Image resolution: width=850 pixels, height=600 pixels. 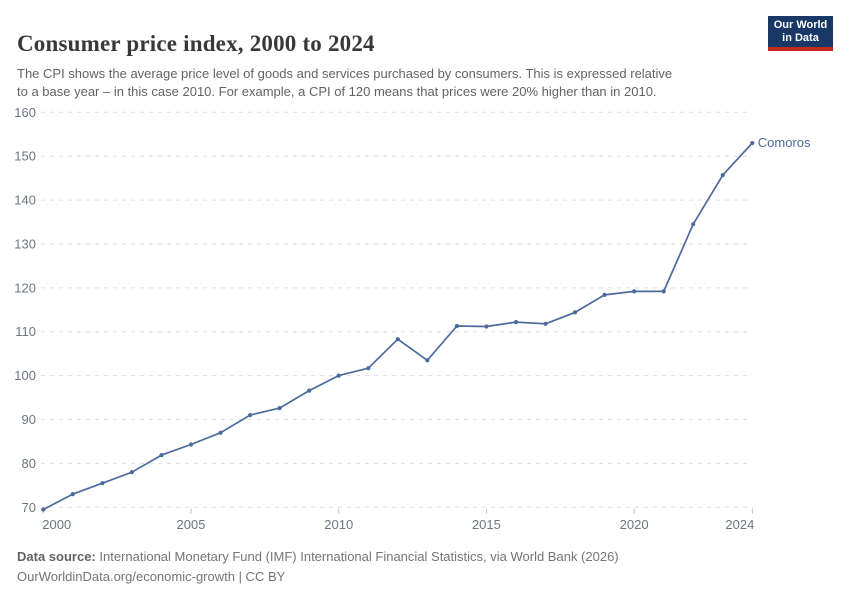 I want to click on entity-label: Comoros, so click(x=784, y=142).